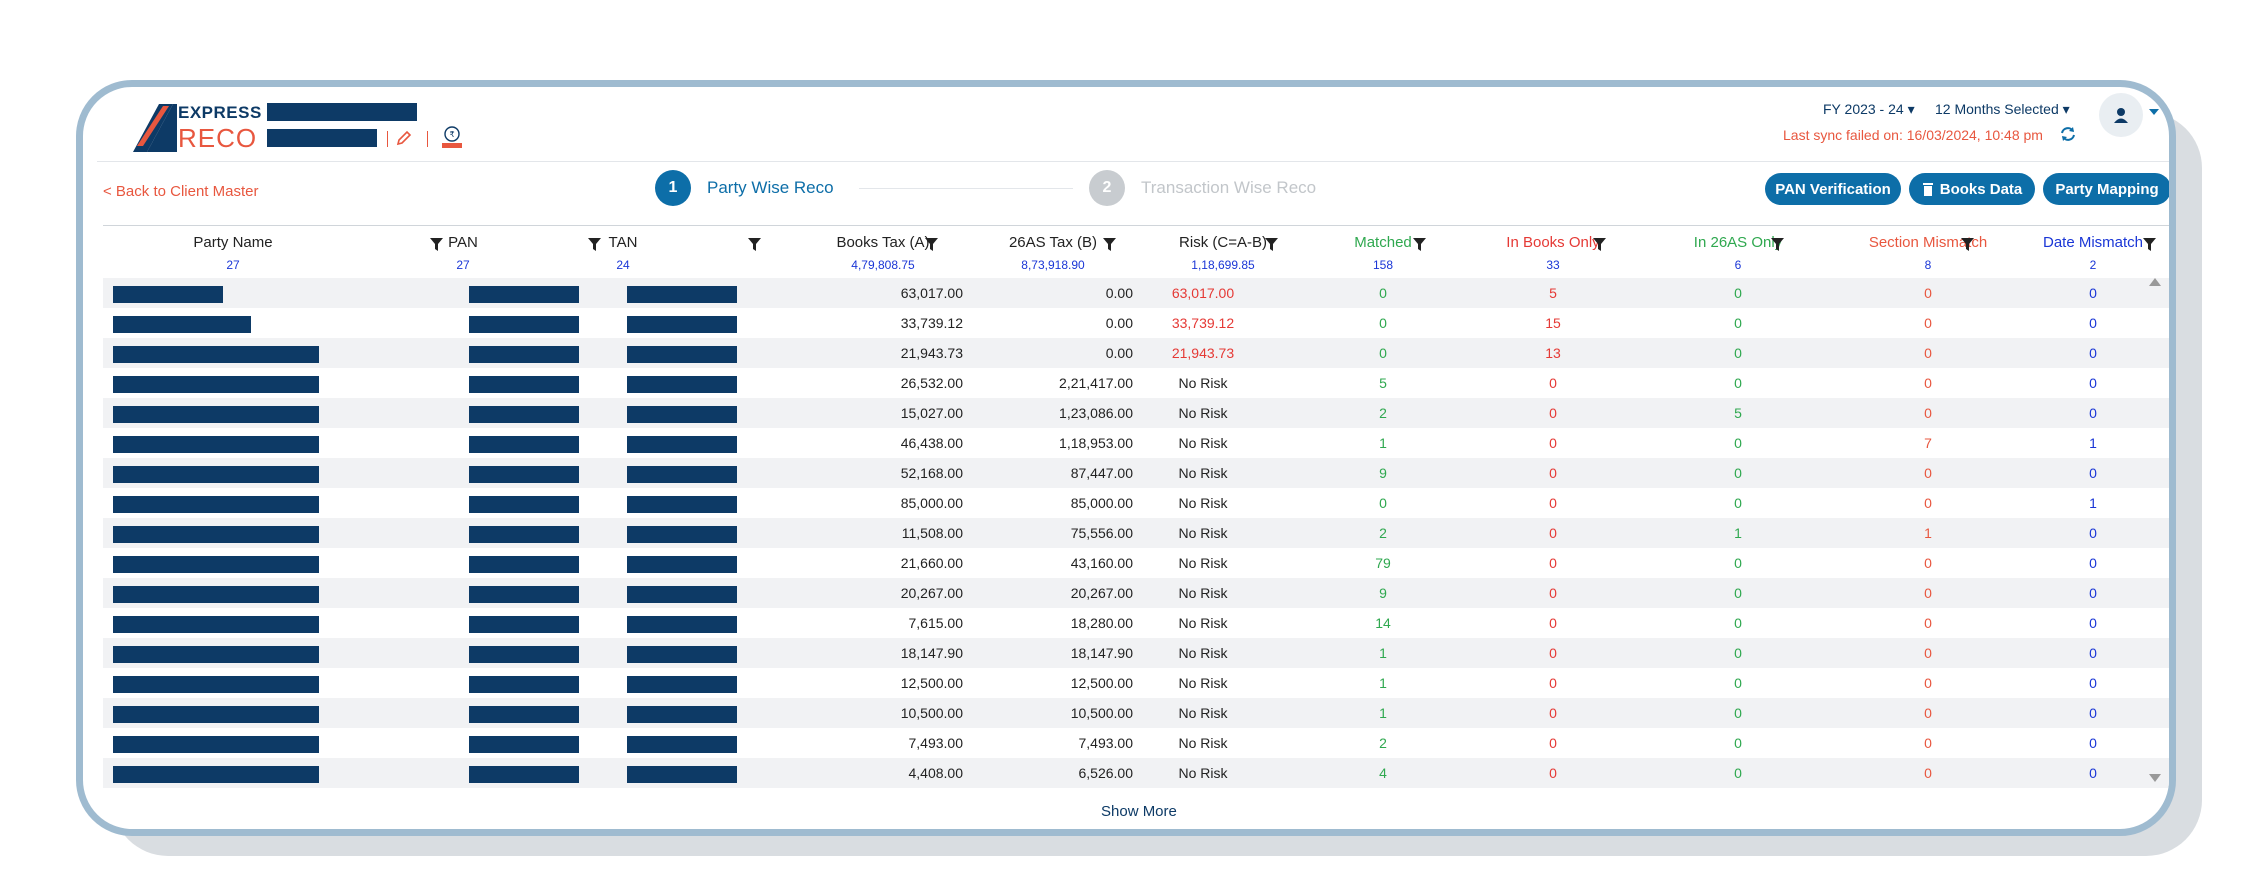 The height and width of the screenshot is (878, 2268). I want to click on chevron-down-icon, so click(2154, 112).